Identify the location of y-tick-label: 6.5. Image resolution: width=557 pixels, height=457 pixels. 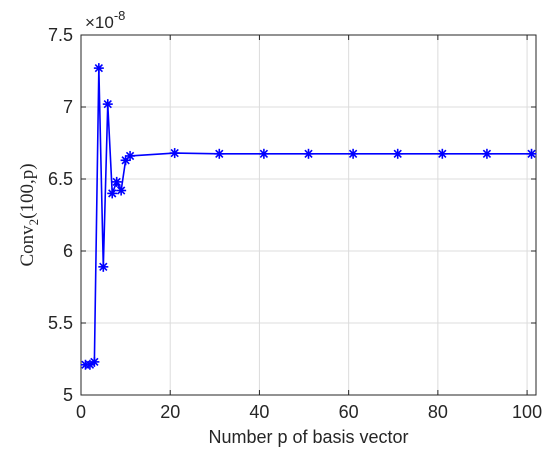
(60, 179).